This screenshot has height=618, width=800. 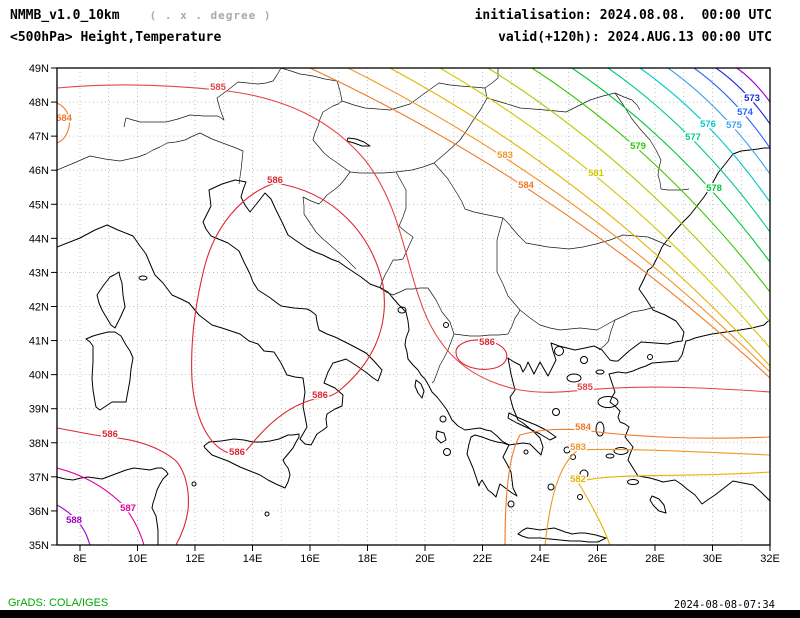 I want to click on creation-timestamp: 2024-08-08-07:34, so click(x=724, y=605).